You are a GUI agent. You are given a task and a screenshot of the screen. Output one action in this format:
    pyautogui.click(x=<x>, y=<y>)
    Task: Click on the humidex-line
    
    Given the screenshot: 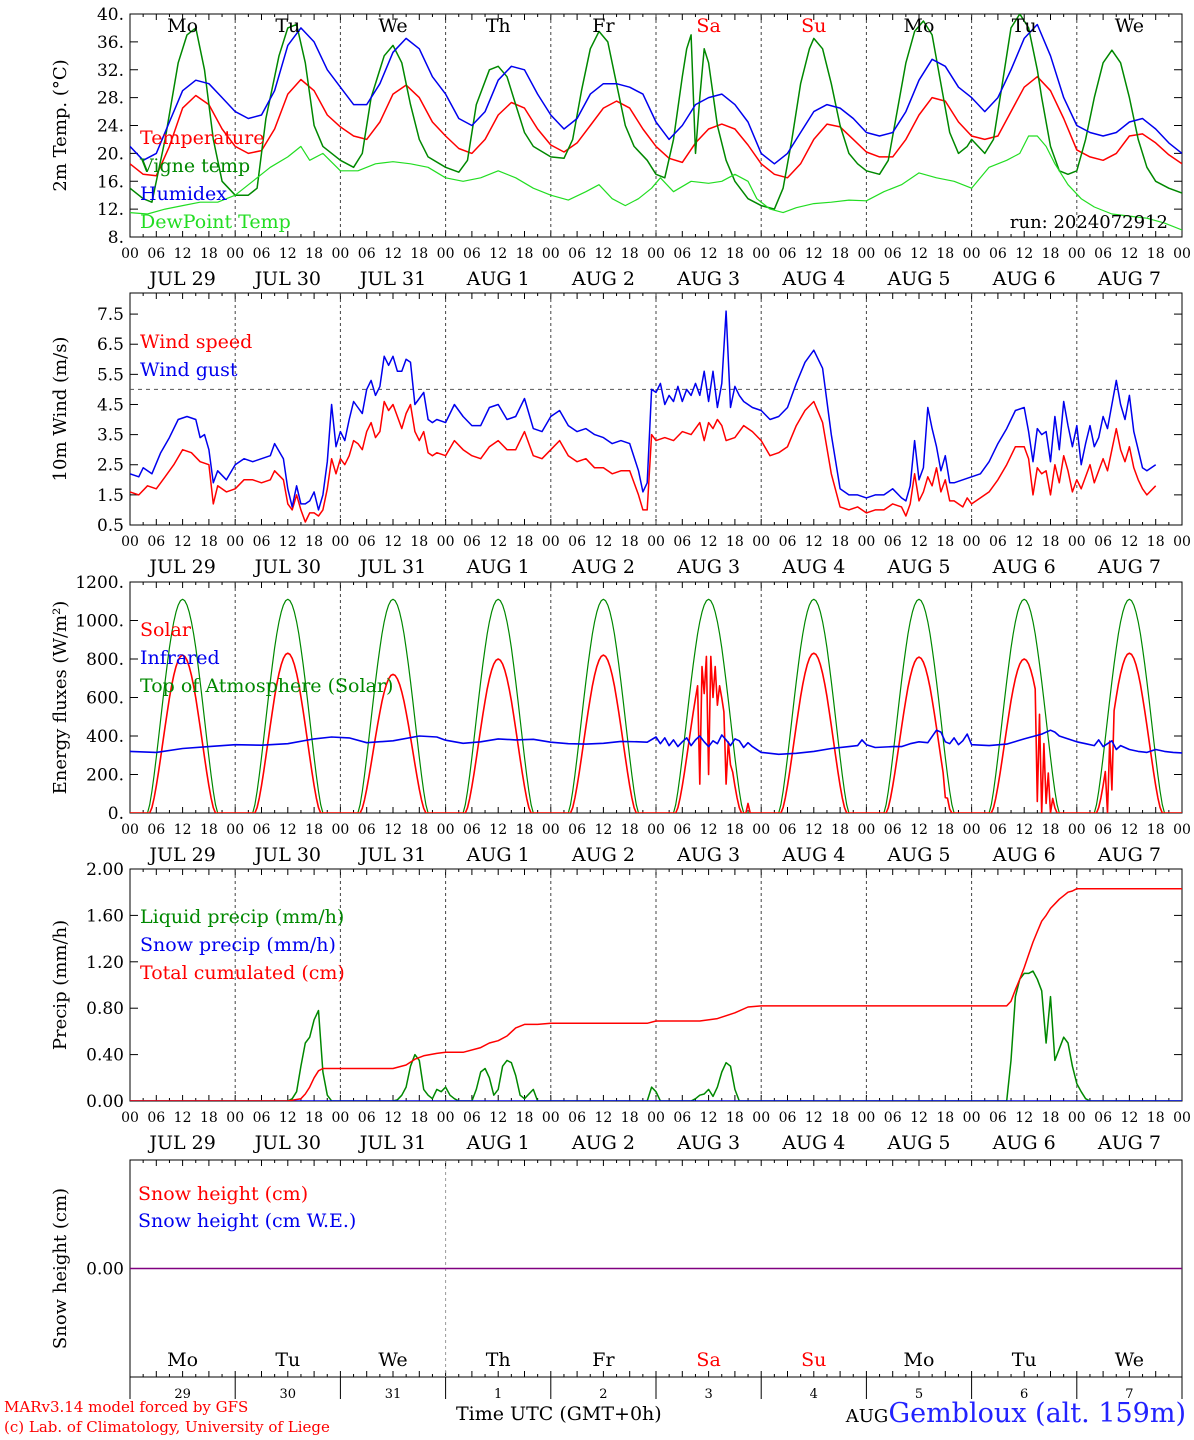 What is the action you would take?
    pyautogui.click(x=656, y=94)
    